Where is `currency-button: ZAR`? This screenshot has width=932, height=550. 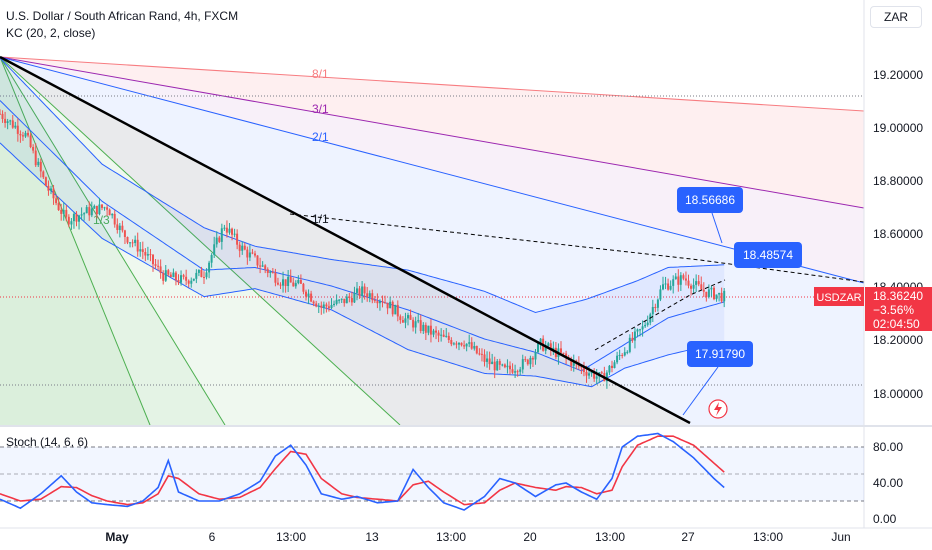 currency-button: ZAR is located at coordinates (896, 17).